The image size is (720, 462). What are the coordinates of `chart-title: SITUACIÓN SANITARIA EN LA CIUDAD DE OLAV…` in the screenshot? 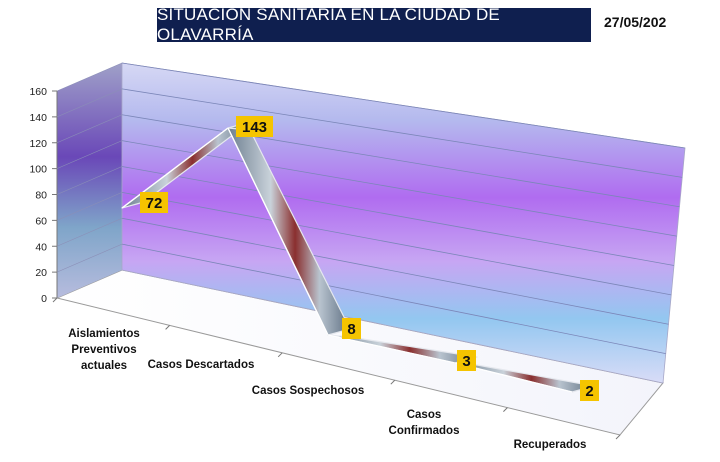 It's located at (374, 24).